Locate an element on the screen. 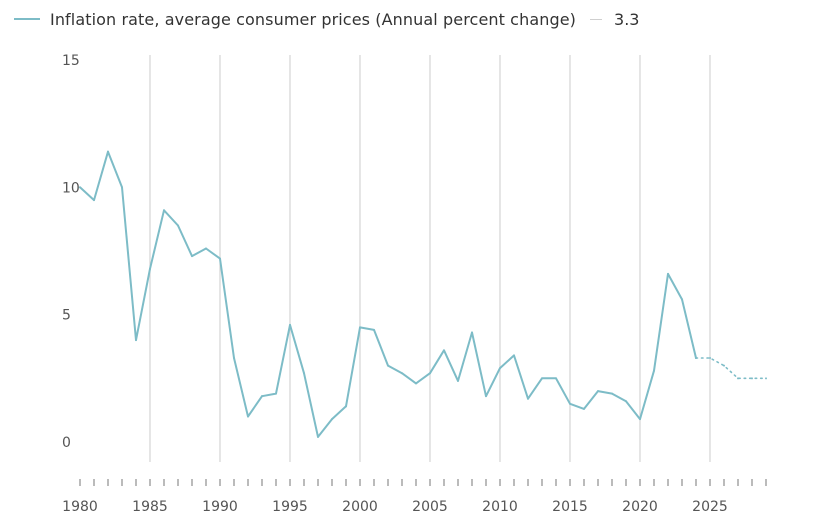 This screenshot has height=529, width=826. data-point-1991 is located at coordinates (234, 357).